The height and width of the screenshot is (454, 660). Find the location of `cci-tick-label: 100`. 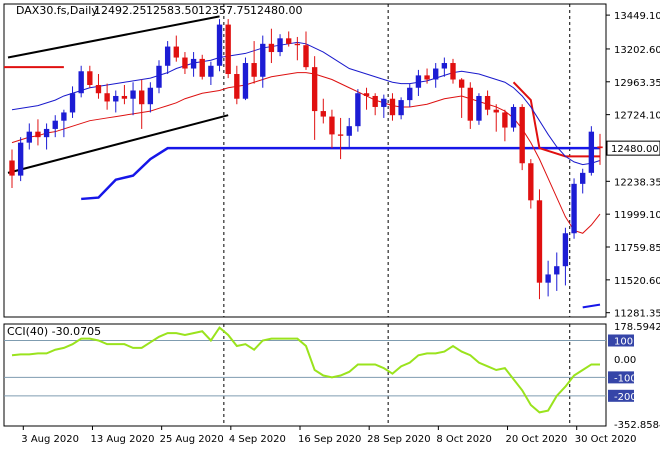

cci-tick-label: 100 is located at coordinates (623, 341).